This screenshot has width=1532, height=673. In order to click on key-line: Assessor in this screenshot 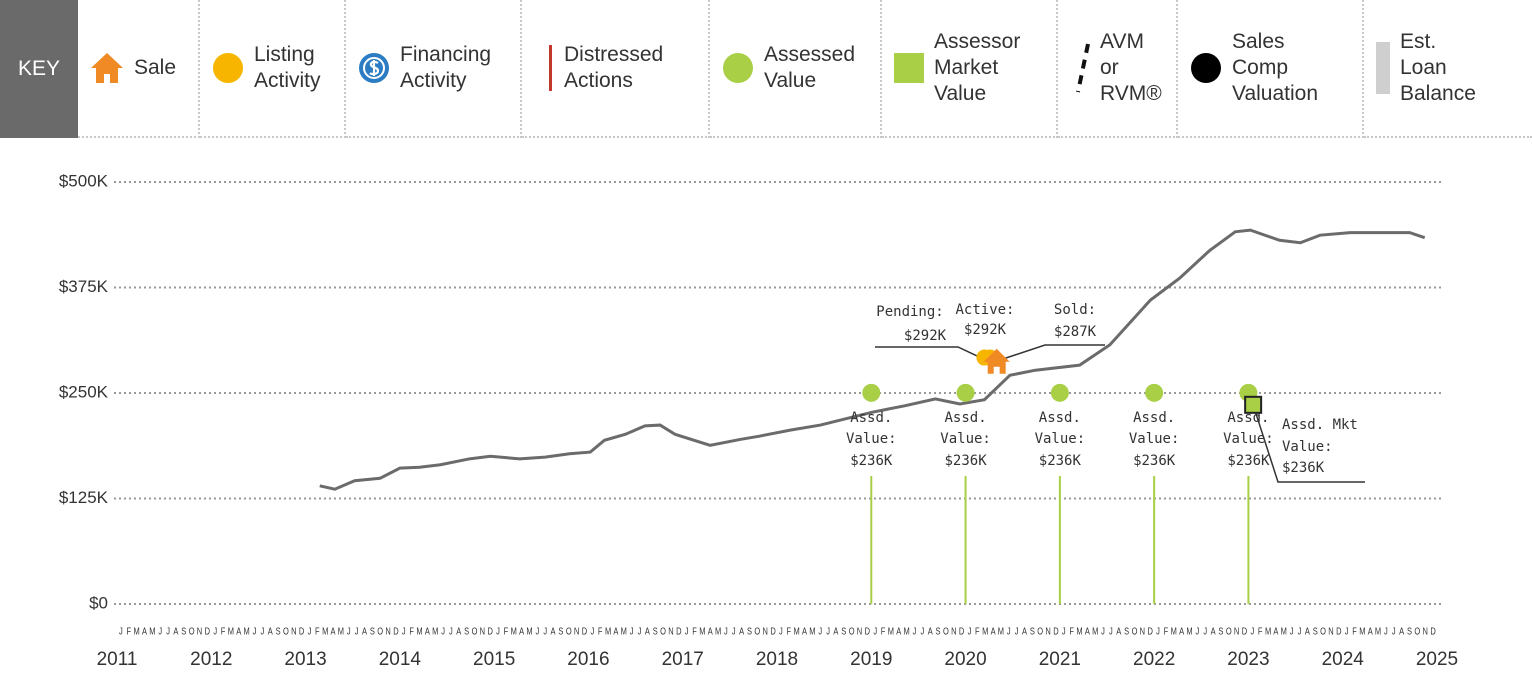, I will do `click(977, 41)`.